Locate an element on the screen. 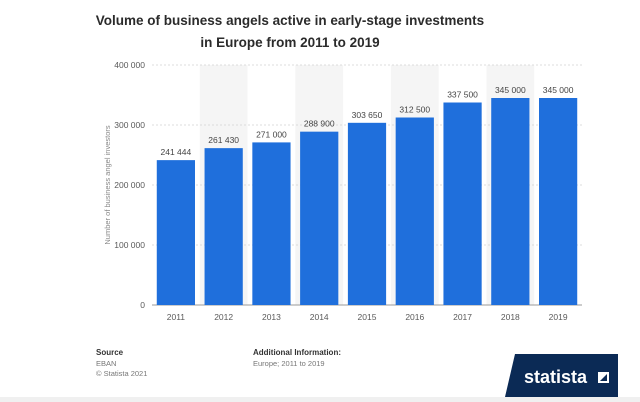 This screenshot has height=402, width=640. y-tick-label: 200 000 is located at coordinates (129, 185).